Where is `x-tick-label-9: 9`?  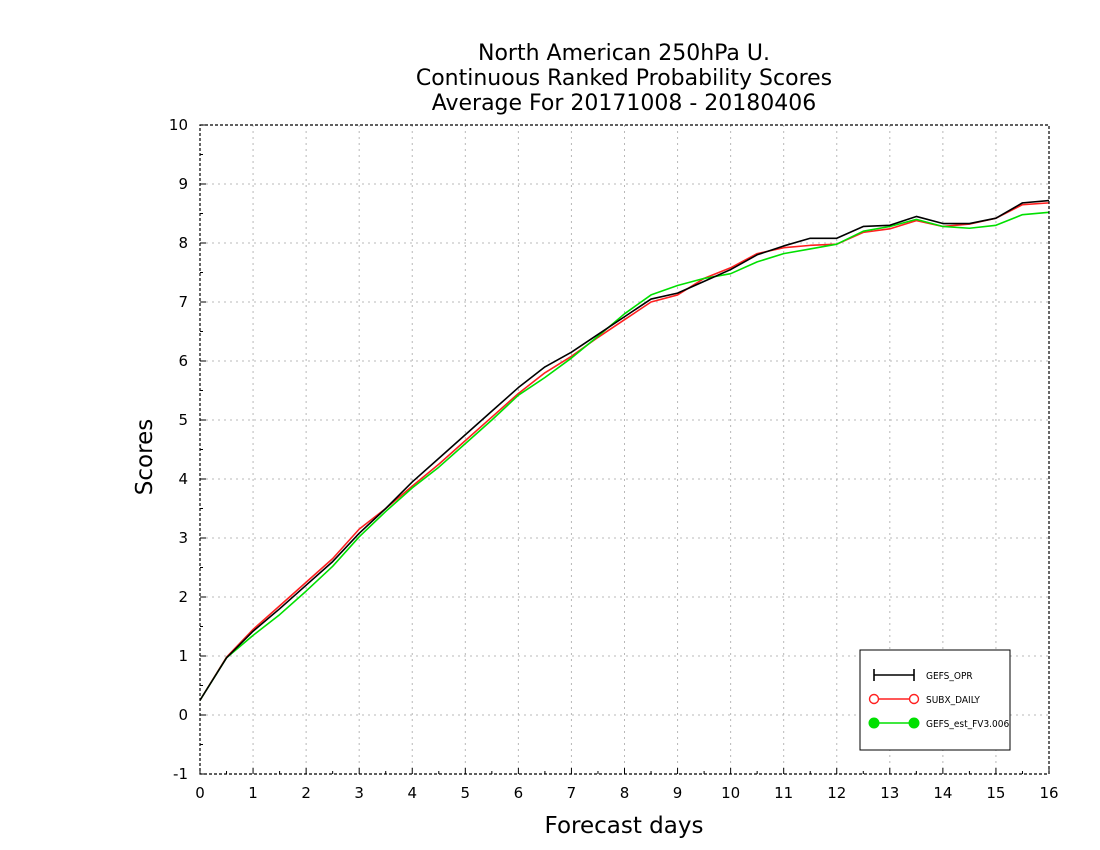 x-tick-label-9: 9 is located at coordinates (678, 793).